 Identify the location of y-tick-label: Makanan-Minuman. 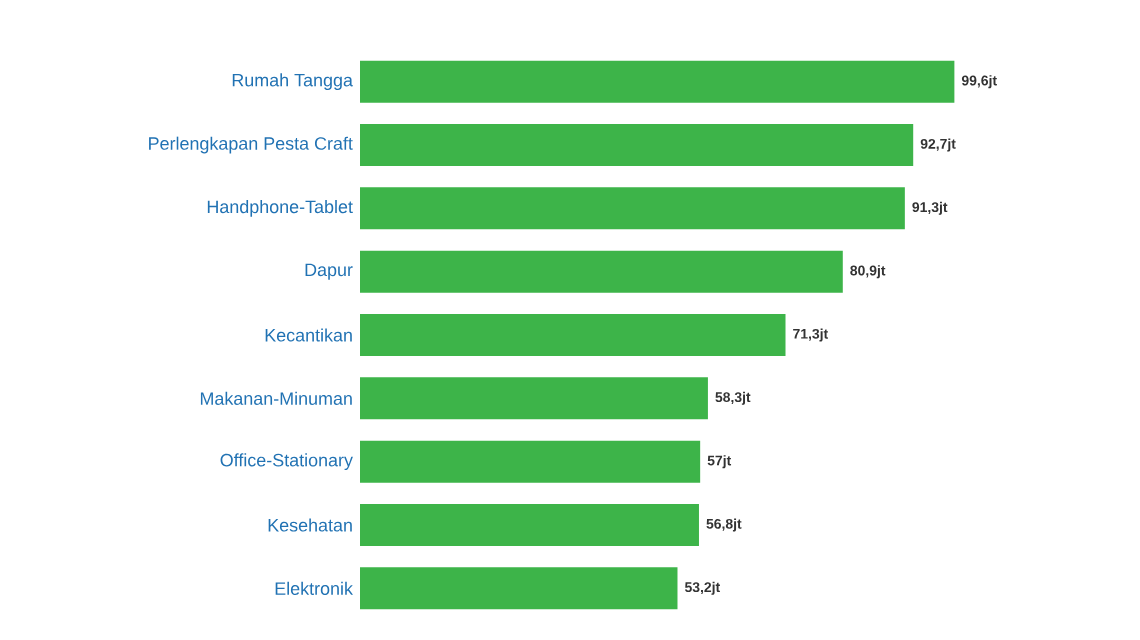
(276, 398).